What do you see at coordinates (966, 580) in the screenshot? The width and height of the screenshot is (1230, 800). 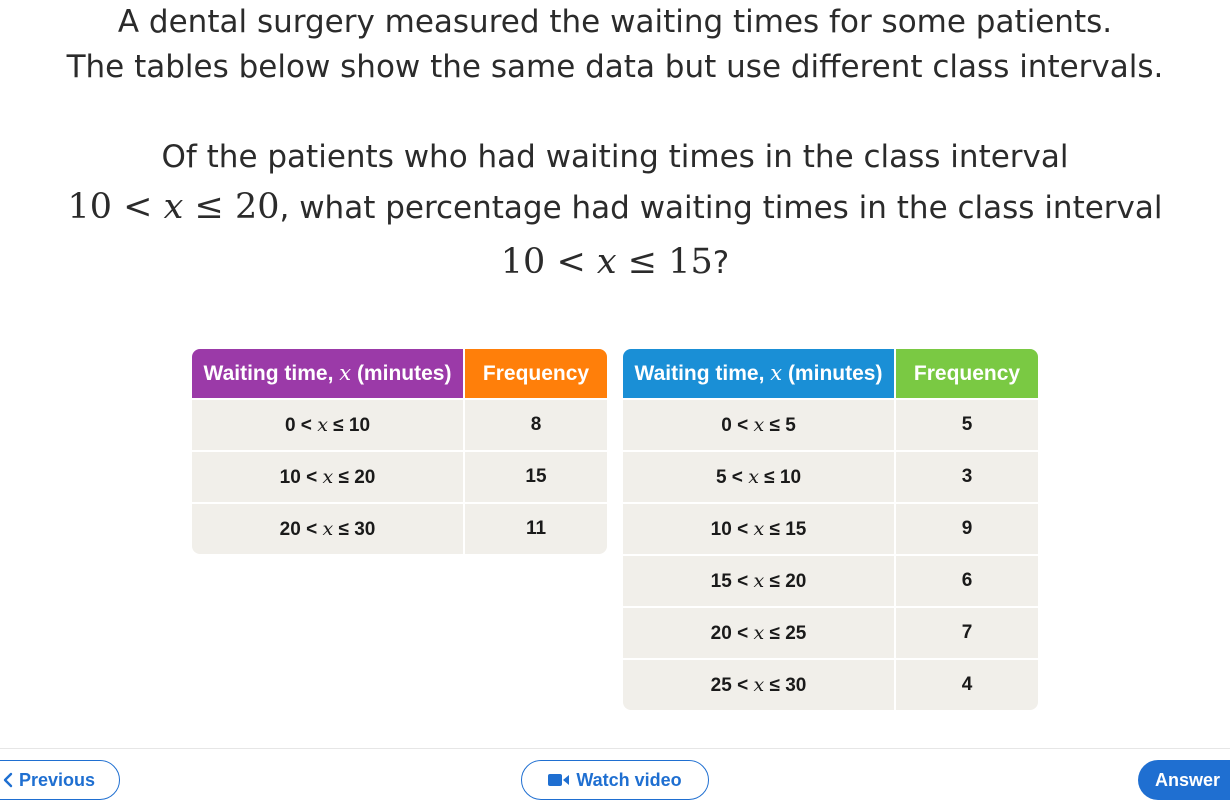 I see `frequency-cell: 6` at bounding box center [966, 580].